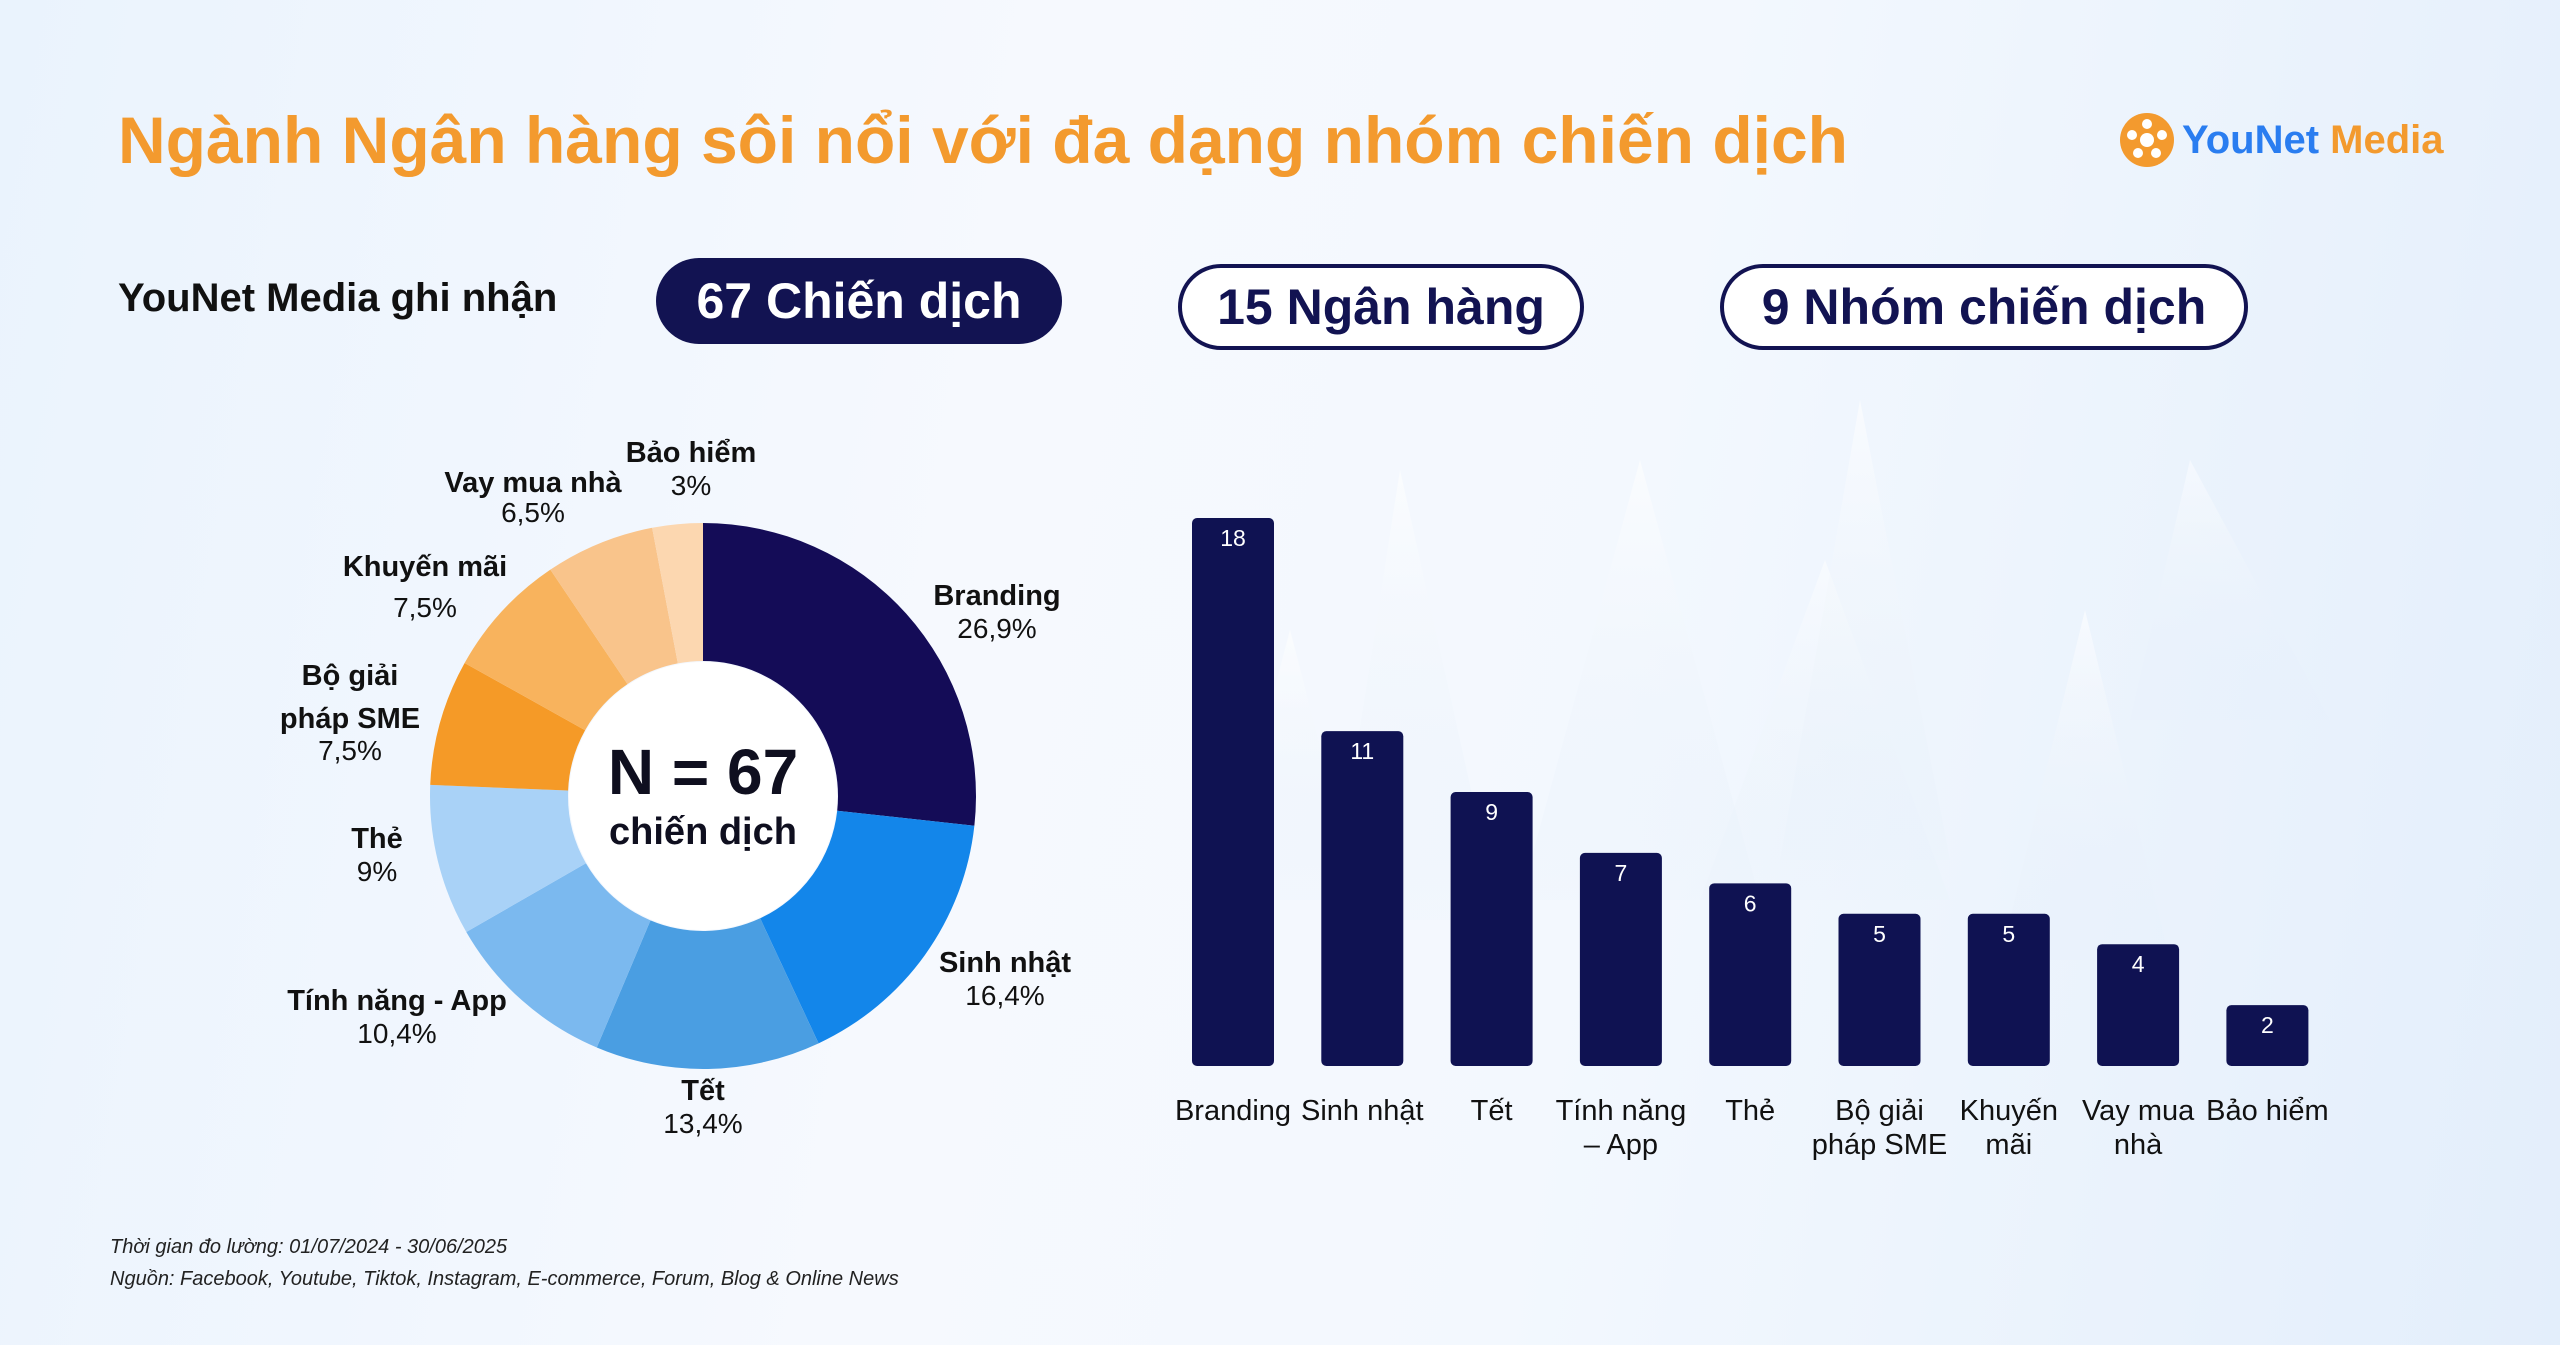 Image resolution: width=2560 pixels, height=1345 pixels. I want to click on donut-value-tinh-nang-app: 10,4%, so click(396, 1033).